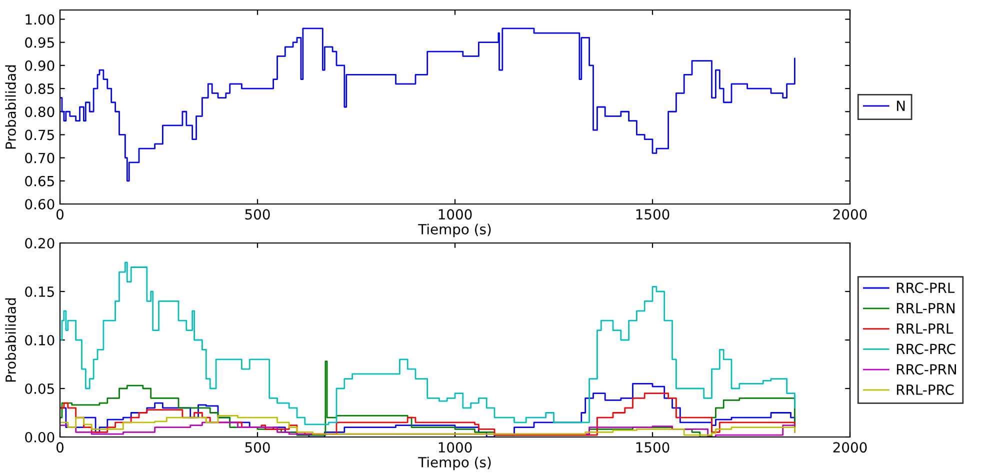  I want to click on y-tick-label: 0.90, so click(39, 65).